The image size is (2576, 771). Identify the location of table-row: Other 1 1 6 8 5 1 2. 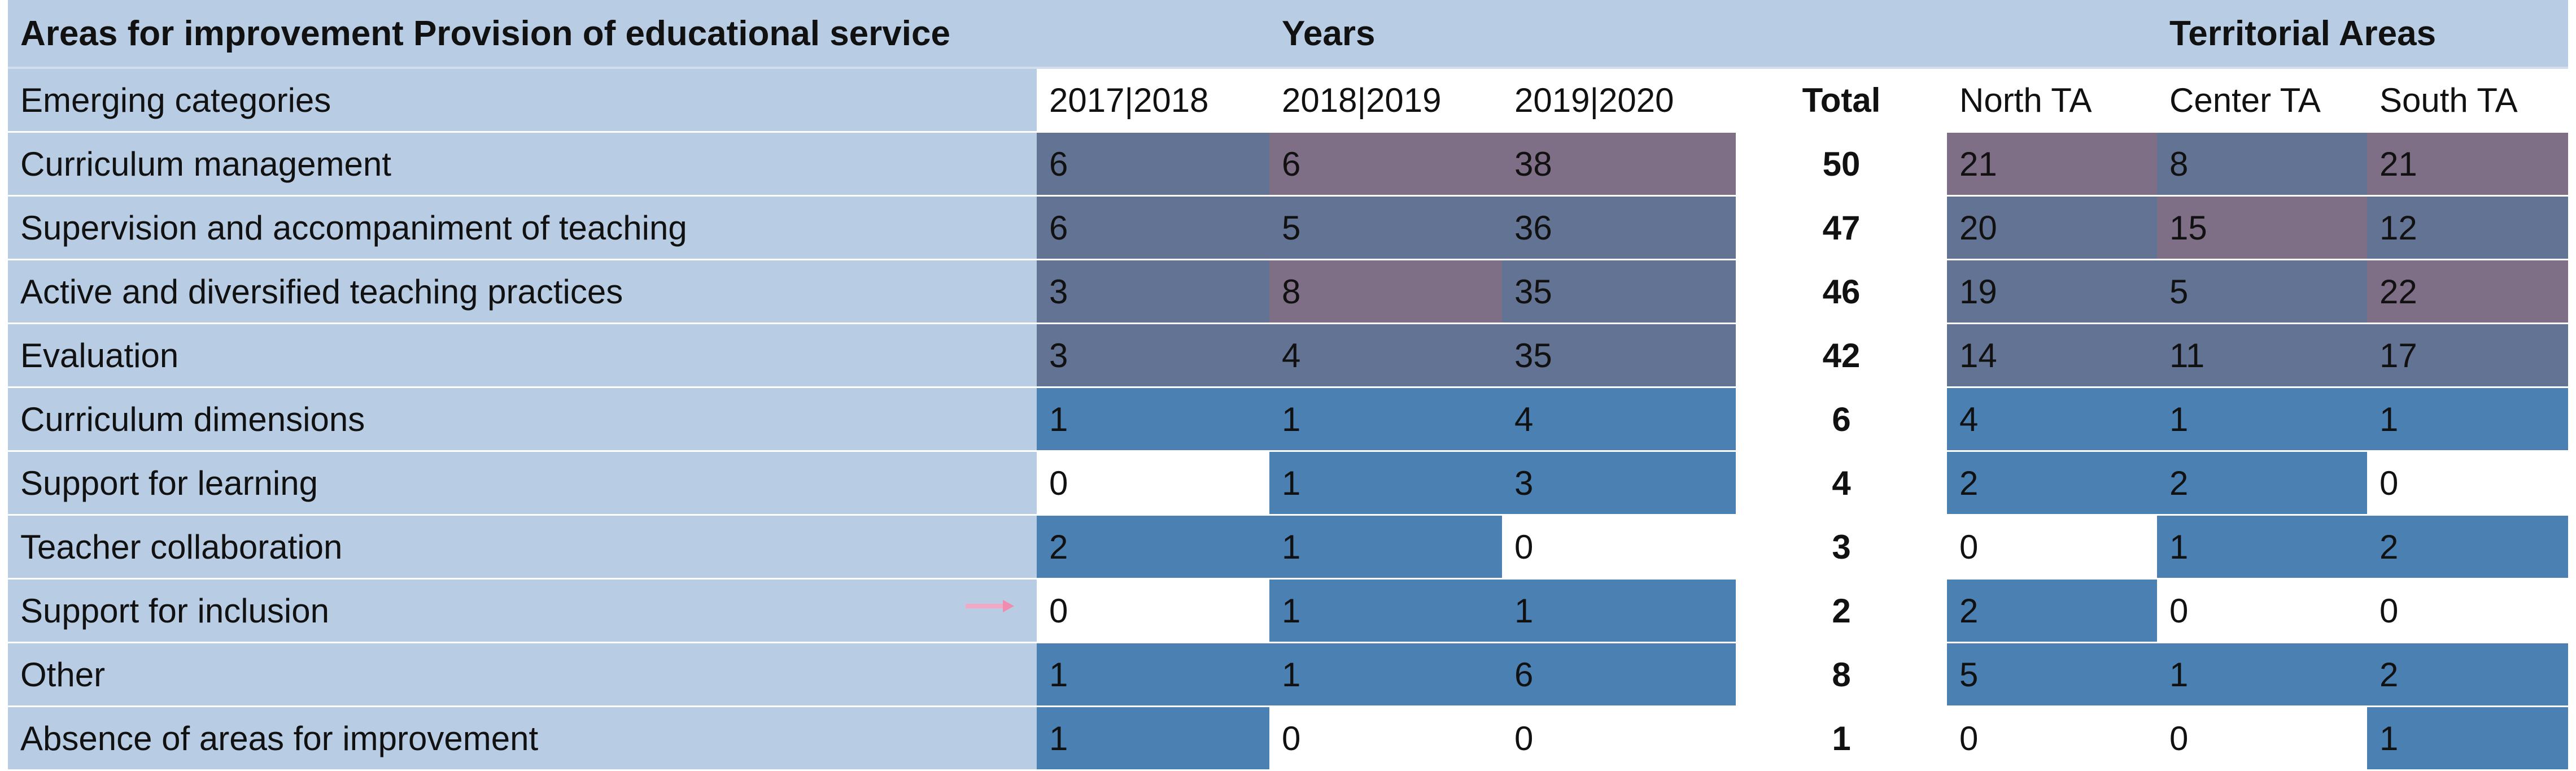
(1288, 674).